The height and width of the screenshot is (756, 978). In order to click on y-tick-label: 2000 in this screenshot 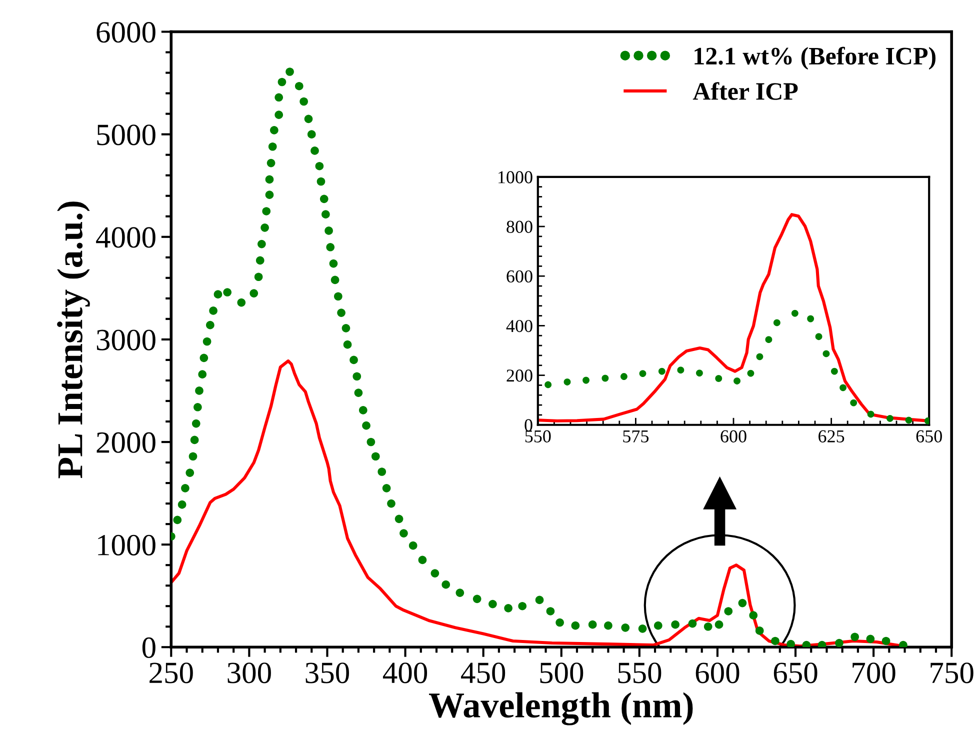, I will do `click(126, 442)`.